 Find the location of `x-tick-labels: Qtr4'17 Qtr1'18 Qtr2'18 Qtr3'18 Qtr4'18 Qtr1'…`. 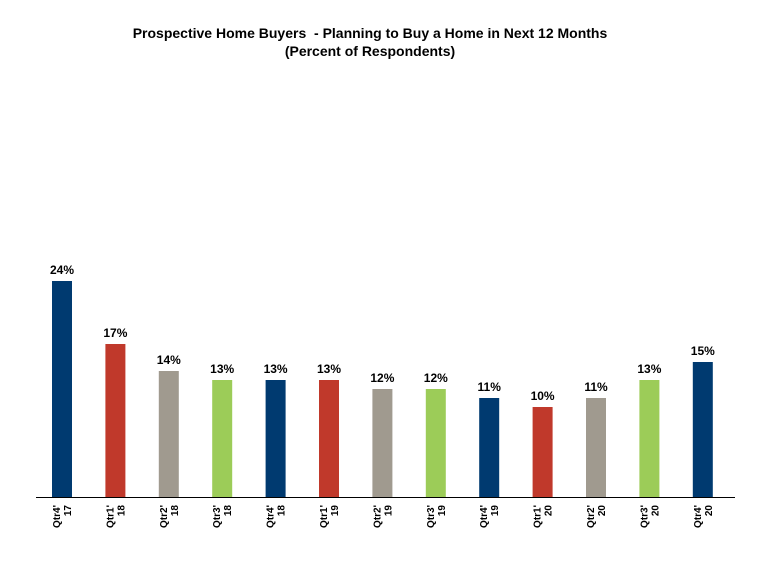

x-tick-labels: Qtr4'17 Qtr1'18 Qtr2'18 Qtr3'18 Qtr4'18 Qtr1'… is located at coordinates (383, 516).